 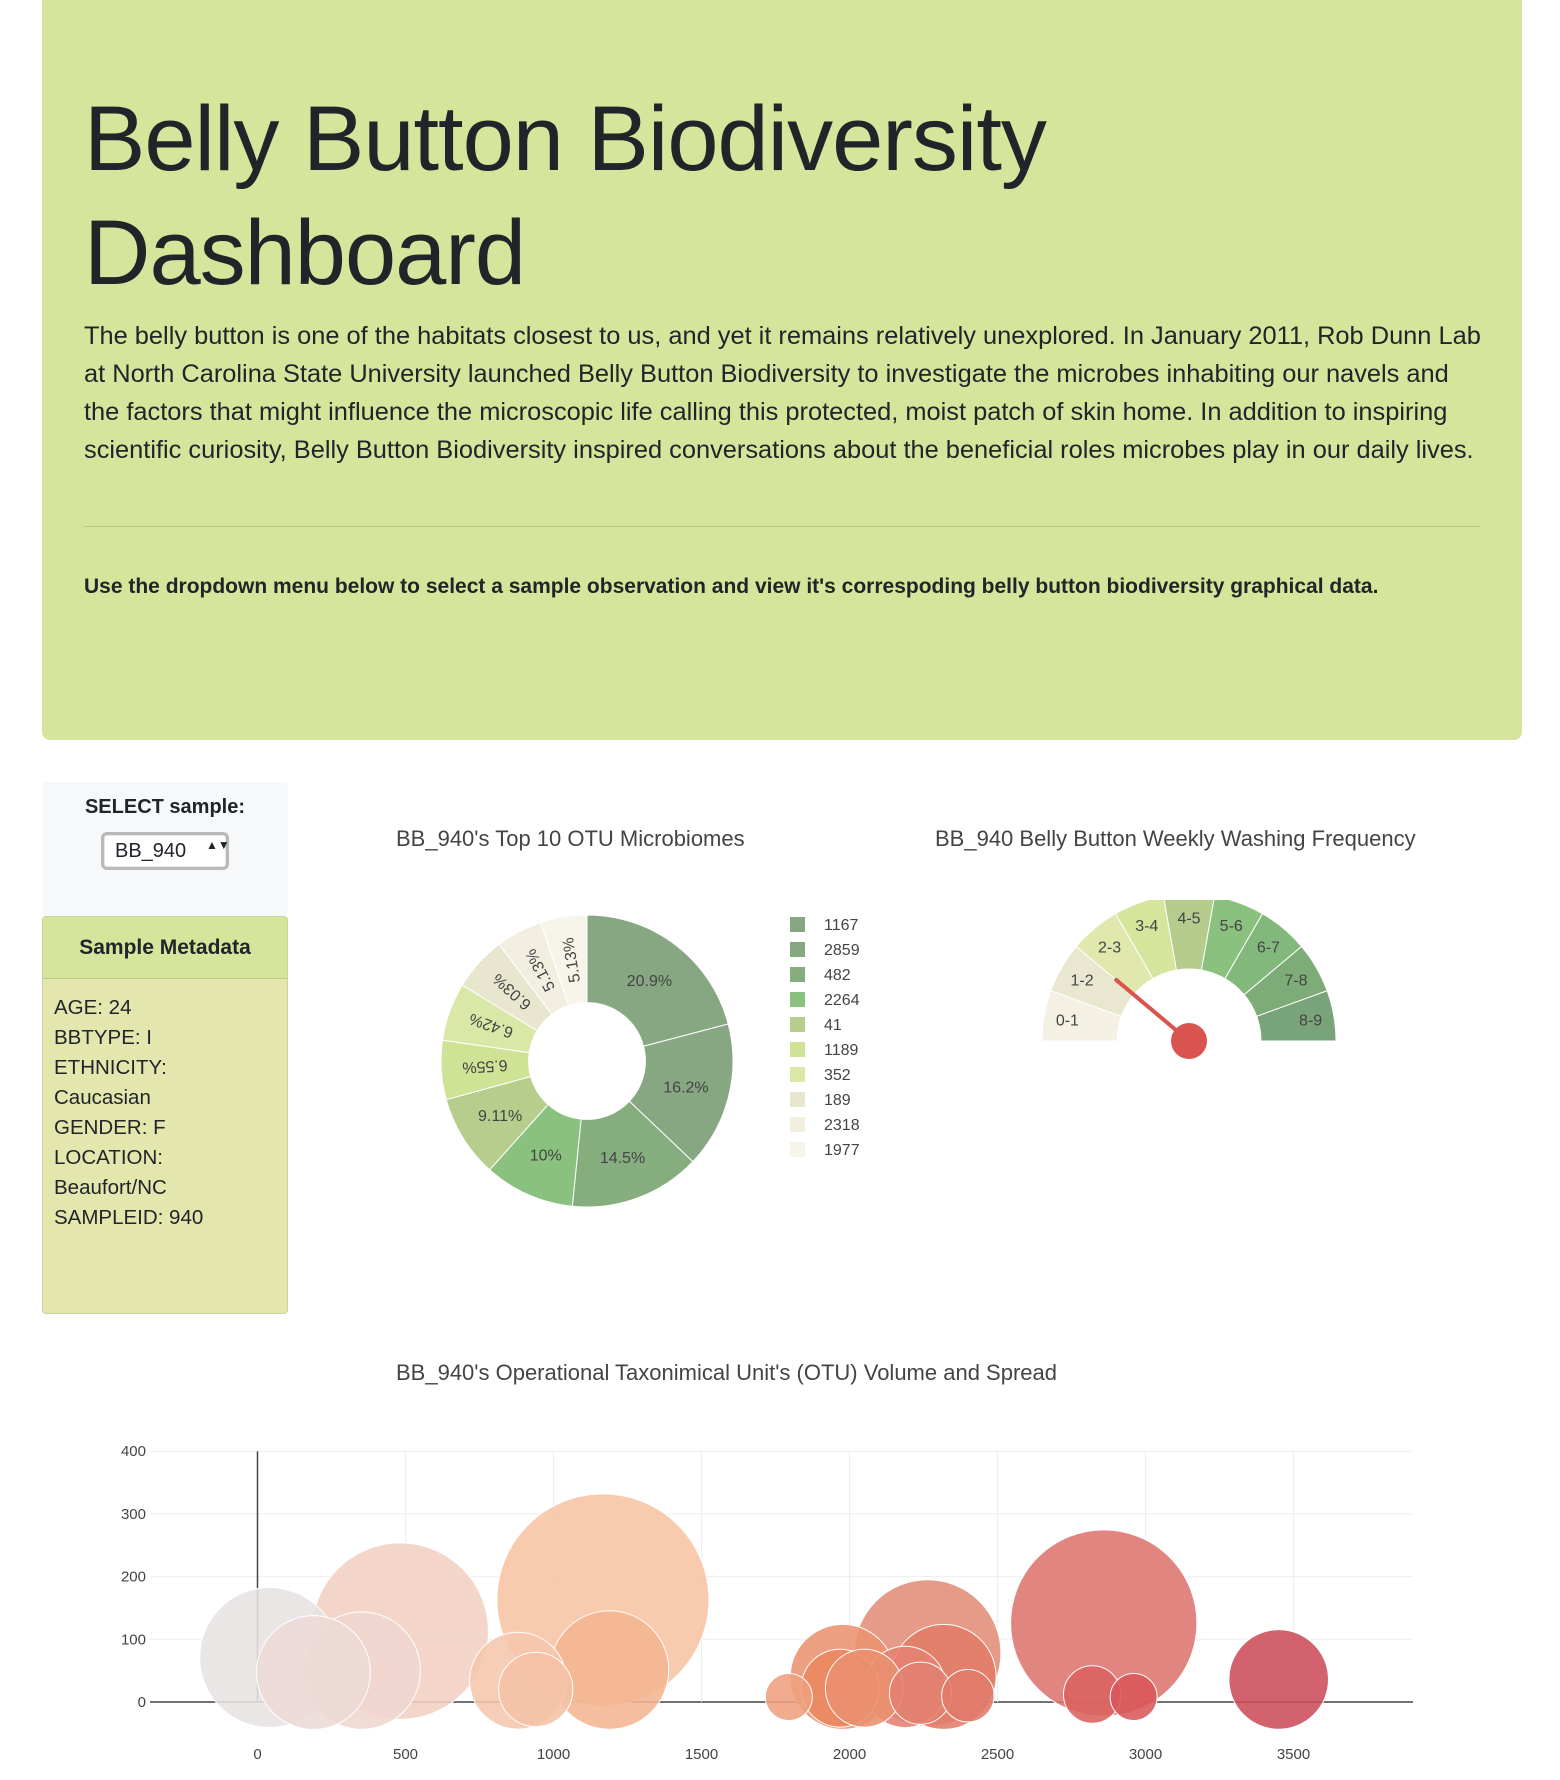 What do you see at coordinates (93, 1007) in the screenshot?
I see `metadata-line: AGE: 24` at bounding box center [93, 1007].